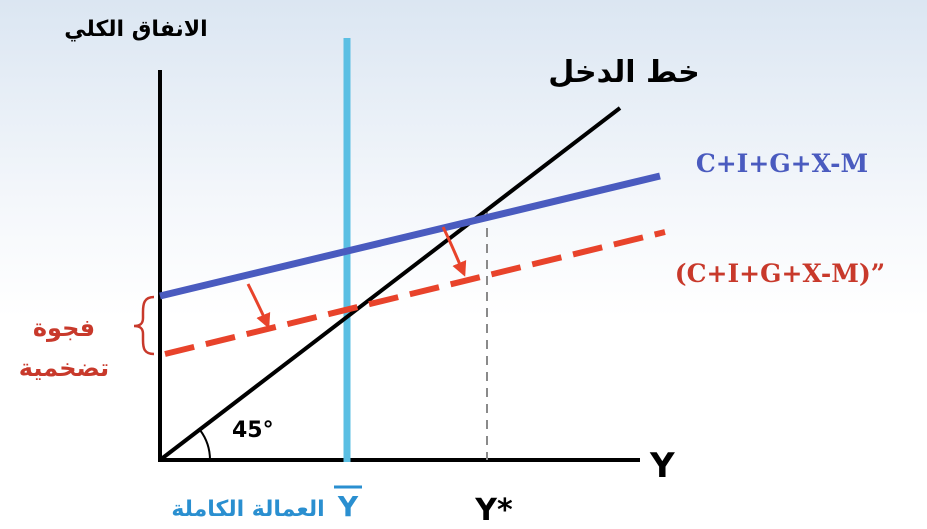 The width and height of the screenshot is (927, 529). What do you see at coordinates (662, 466) in the screenshot?
I see `x-axis-label: Y` at bounding box center [662, 466].